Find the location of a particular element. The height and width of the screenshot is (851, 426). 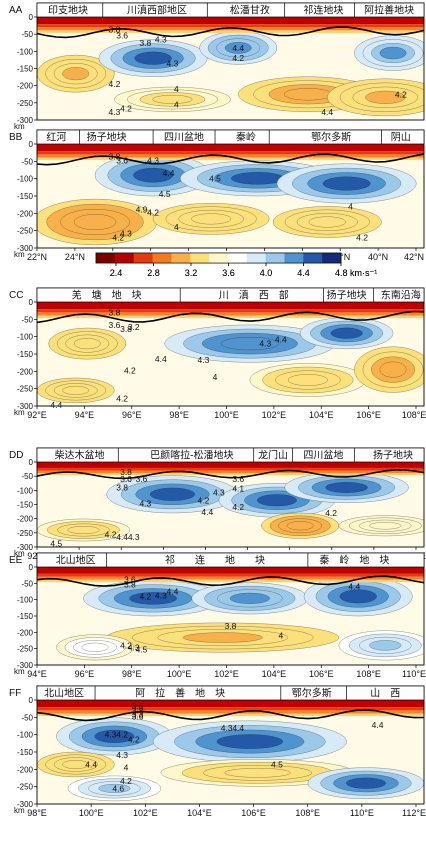

region-label: 龙门山 is located at coordinates (273, 455).